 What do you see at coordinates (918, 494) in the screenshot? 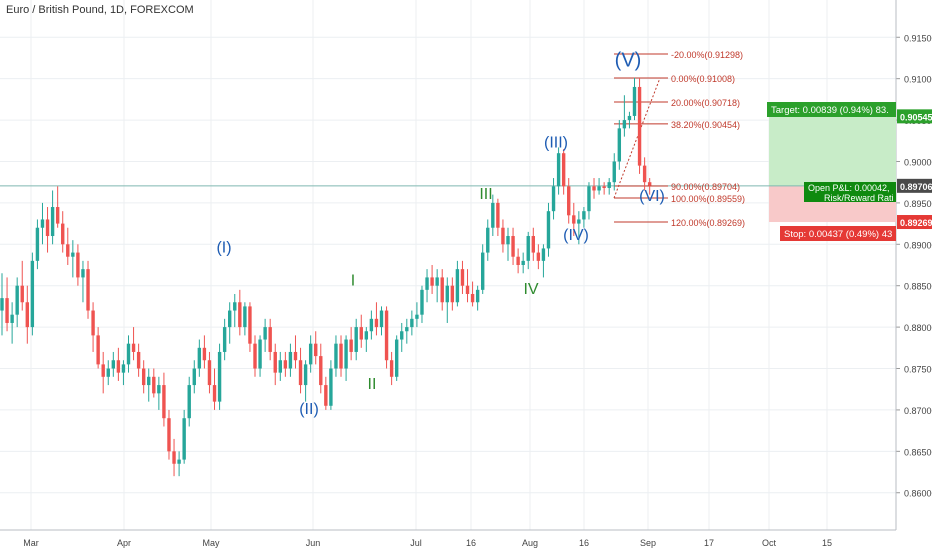
I see `y-tick-label: 0.86000` at bounding box center [918, 494].